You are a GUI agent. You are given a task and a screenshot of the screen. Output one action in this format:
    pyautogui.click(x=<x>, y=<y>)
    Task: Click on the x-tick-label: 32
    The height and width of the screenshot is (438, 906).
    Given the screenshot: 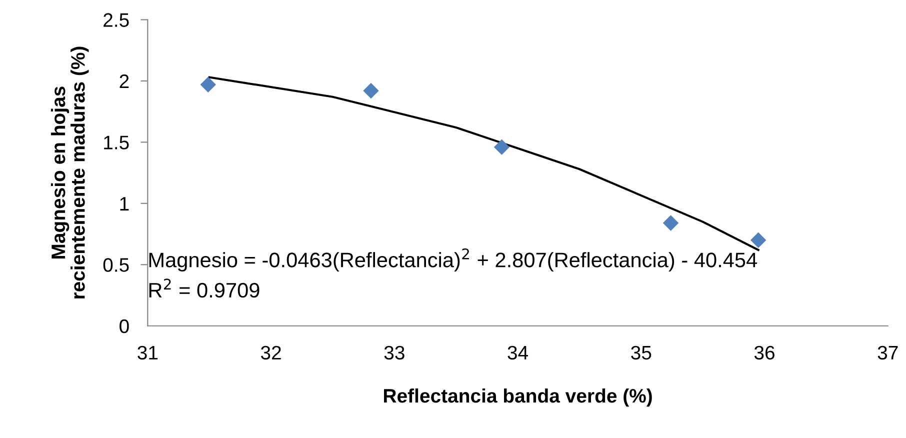 What is the action you would take?
    pyautogui.click(x=270, y=353)
    